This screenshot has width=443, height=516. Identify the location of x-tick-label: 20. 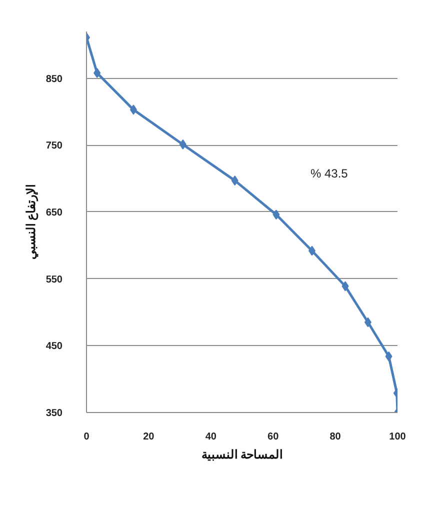
(149, 437).